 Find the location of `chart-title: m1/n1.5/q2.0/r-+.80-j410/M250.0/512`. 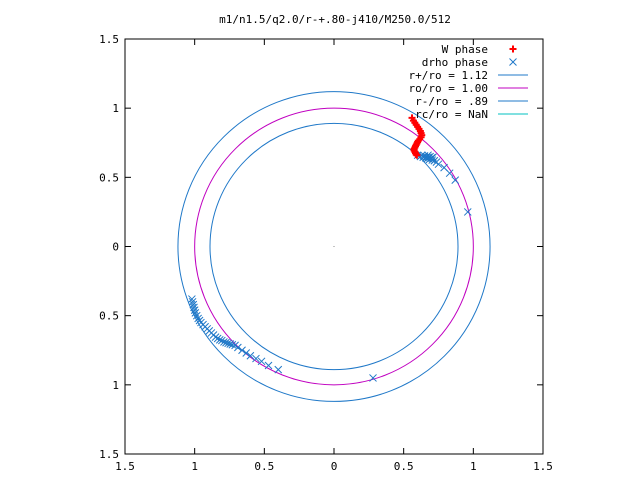

chart-title: m1/n1.5/q2.0/r-+.80-j410/M250.0/512 is located at coordinates (335, 19).